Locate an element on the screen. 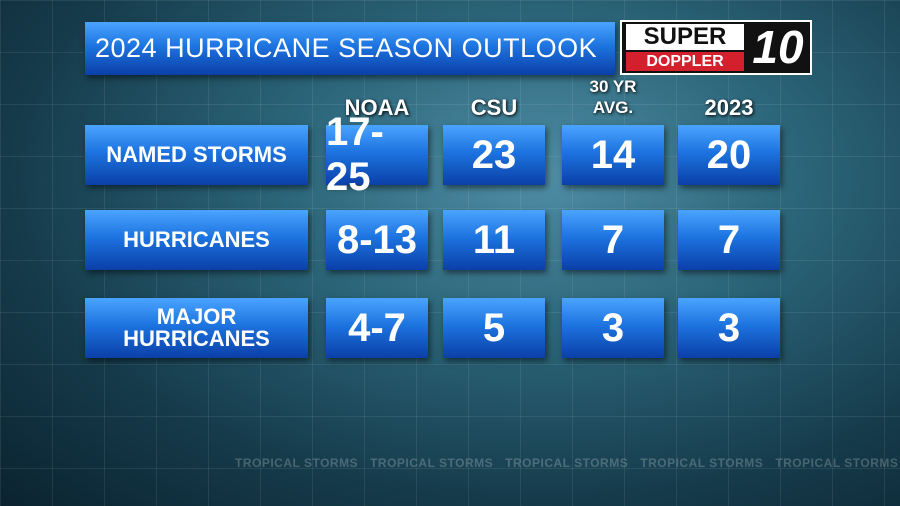 The image size is (900, 506). value-cell: 8-13 is located at coordinates (377, 240).